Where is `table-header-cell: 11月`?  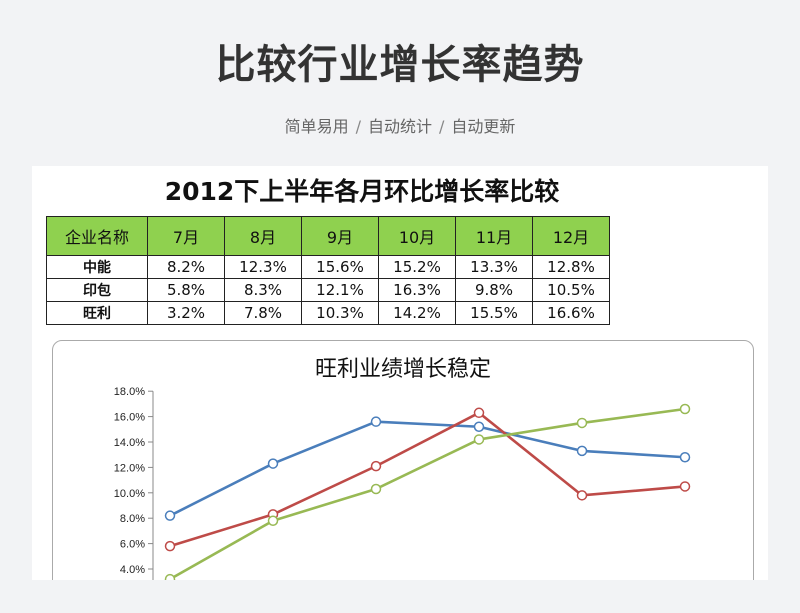 table-header-cell: 11月 is located at coordinates (494, 236).